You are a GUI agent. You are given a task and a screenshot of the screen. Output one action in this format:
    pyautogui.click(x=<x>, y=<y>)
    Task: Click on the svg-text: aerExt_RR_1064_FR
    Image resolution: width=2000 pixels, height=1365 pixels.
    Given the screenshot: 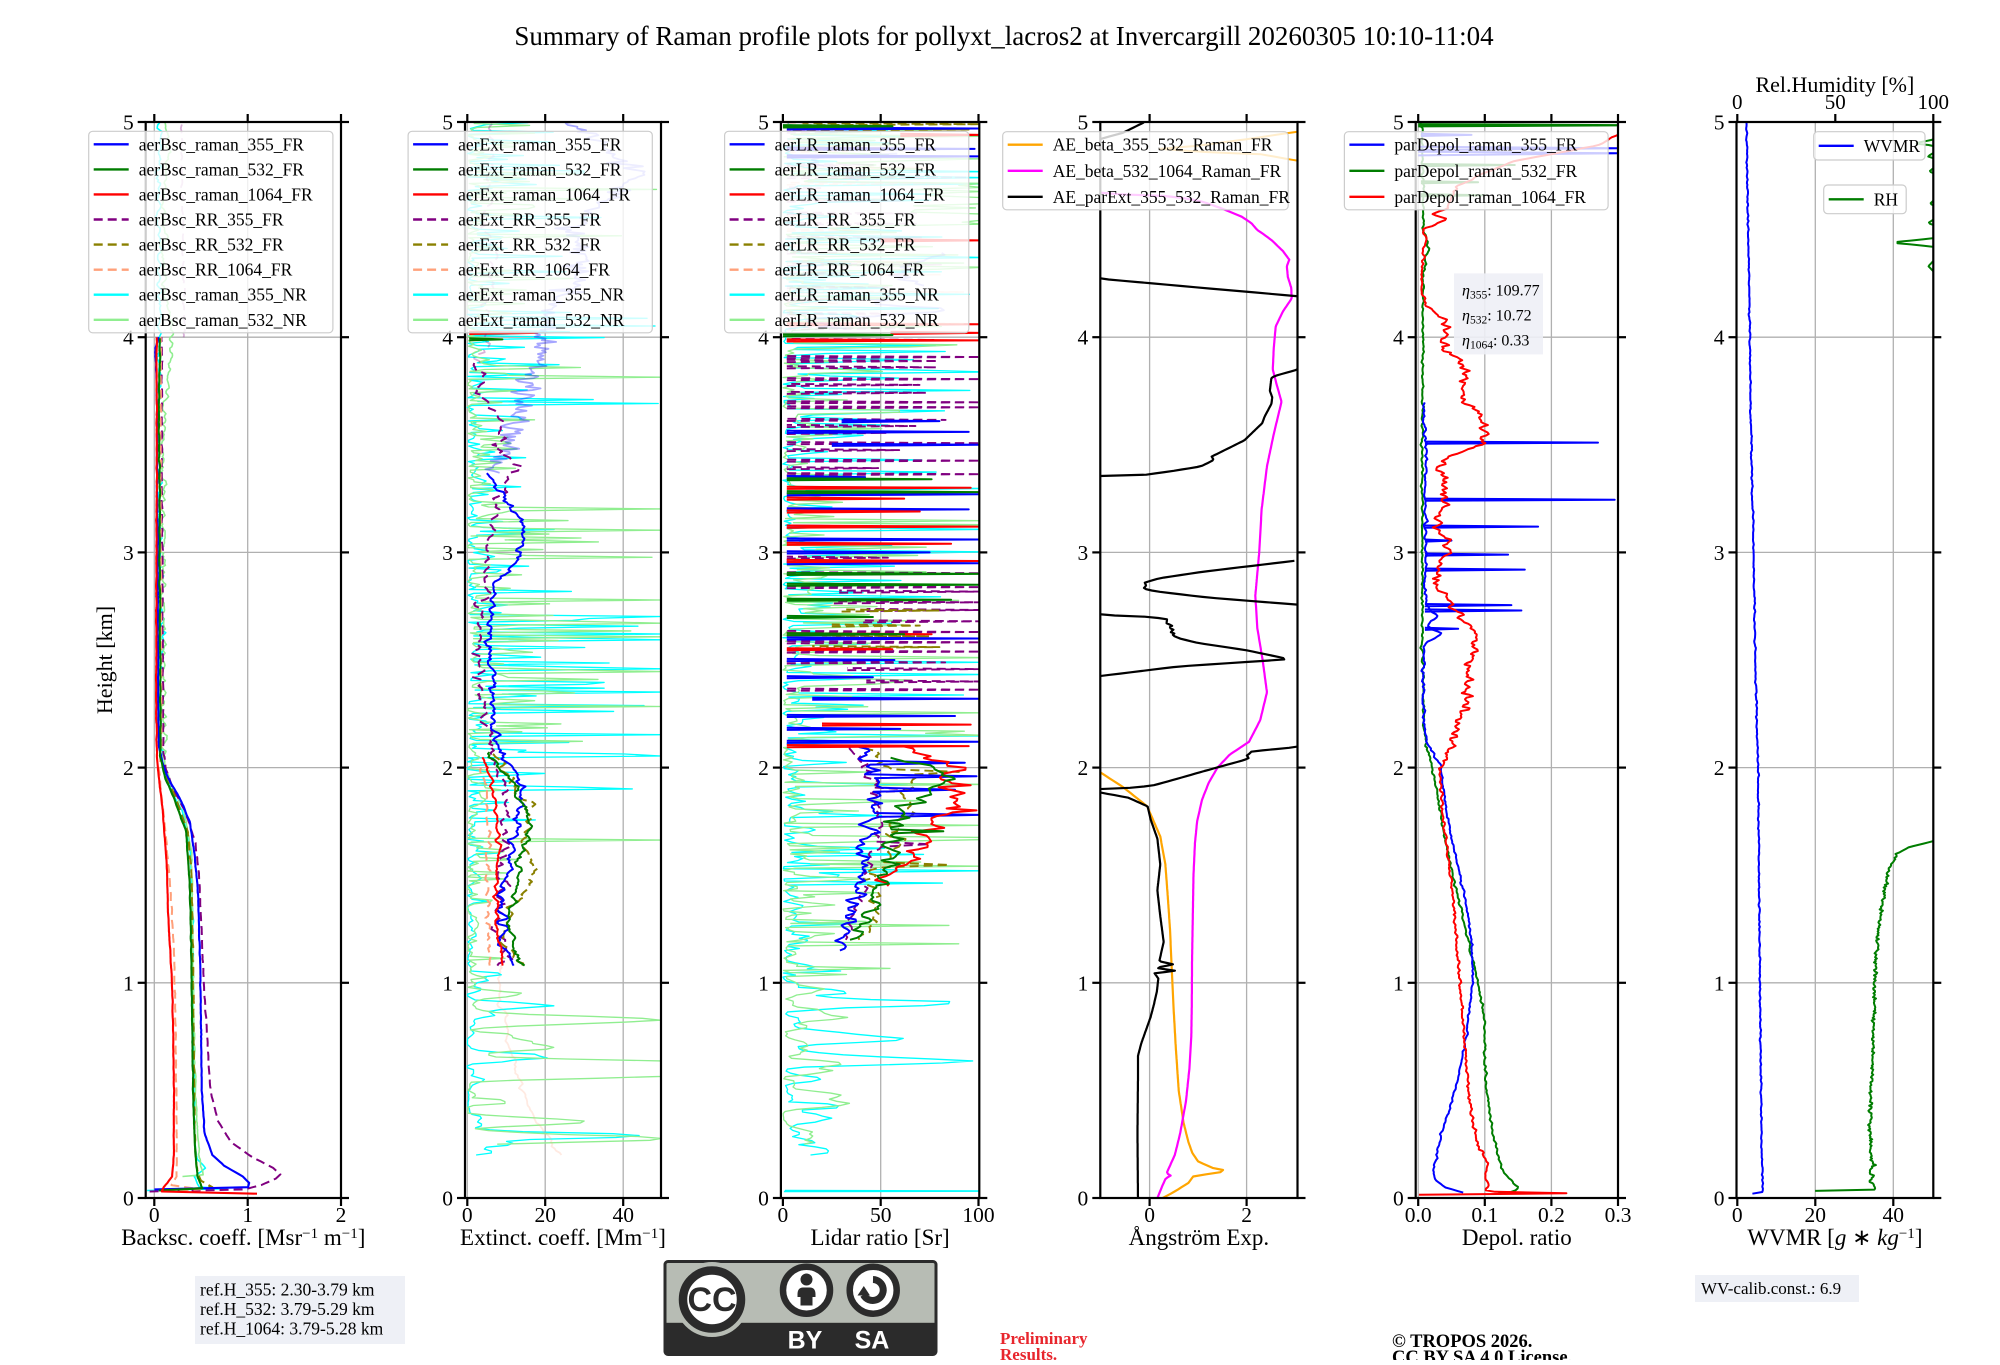 What is the action you would take?
    pyautogui.click(x=534, y=270)
    